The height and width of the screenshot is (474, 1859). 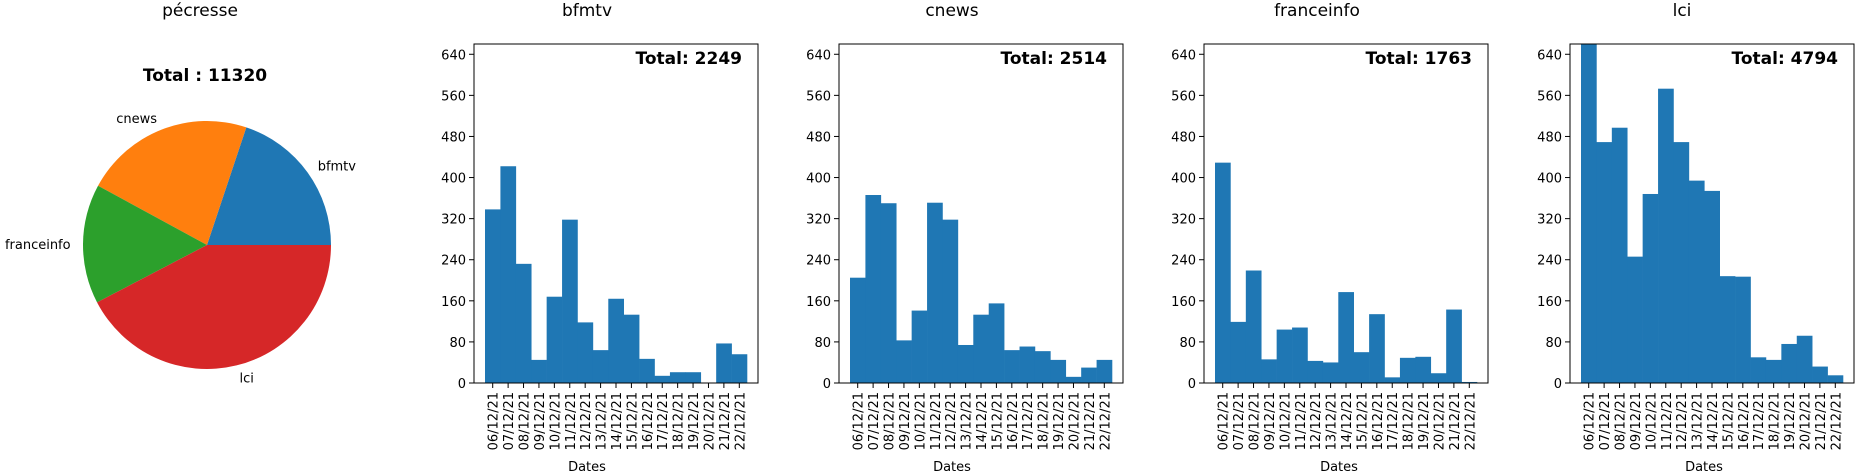 I want to click on pie-slices, so click(x=206, y=244).